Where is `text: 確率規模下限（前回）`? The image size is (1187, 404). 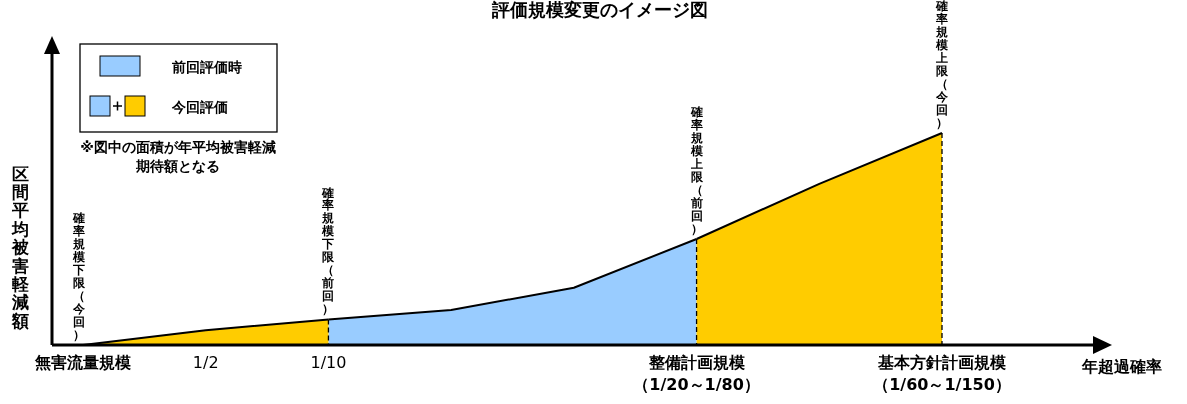
text: 確率規模下限（前回） is located at coordinates (328, 251).